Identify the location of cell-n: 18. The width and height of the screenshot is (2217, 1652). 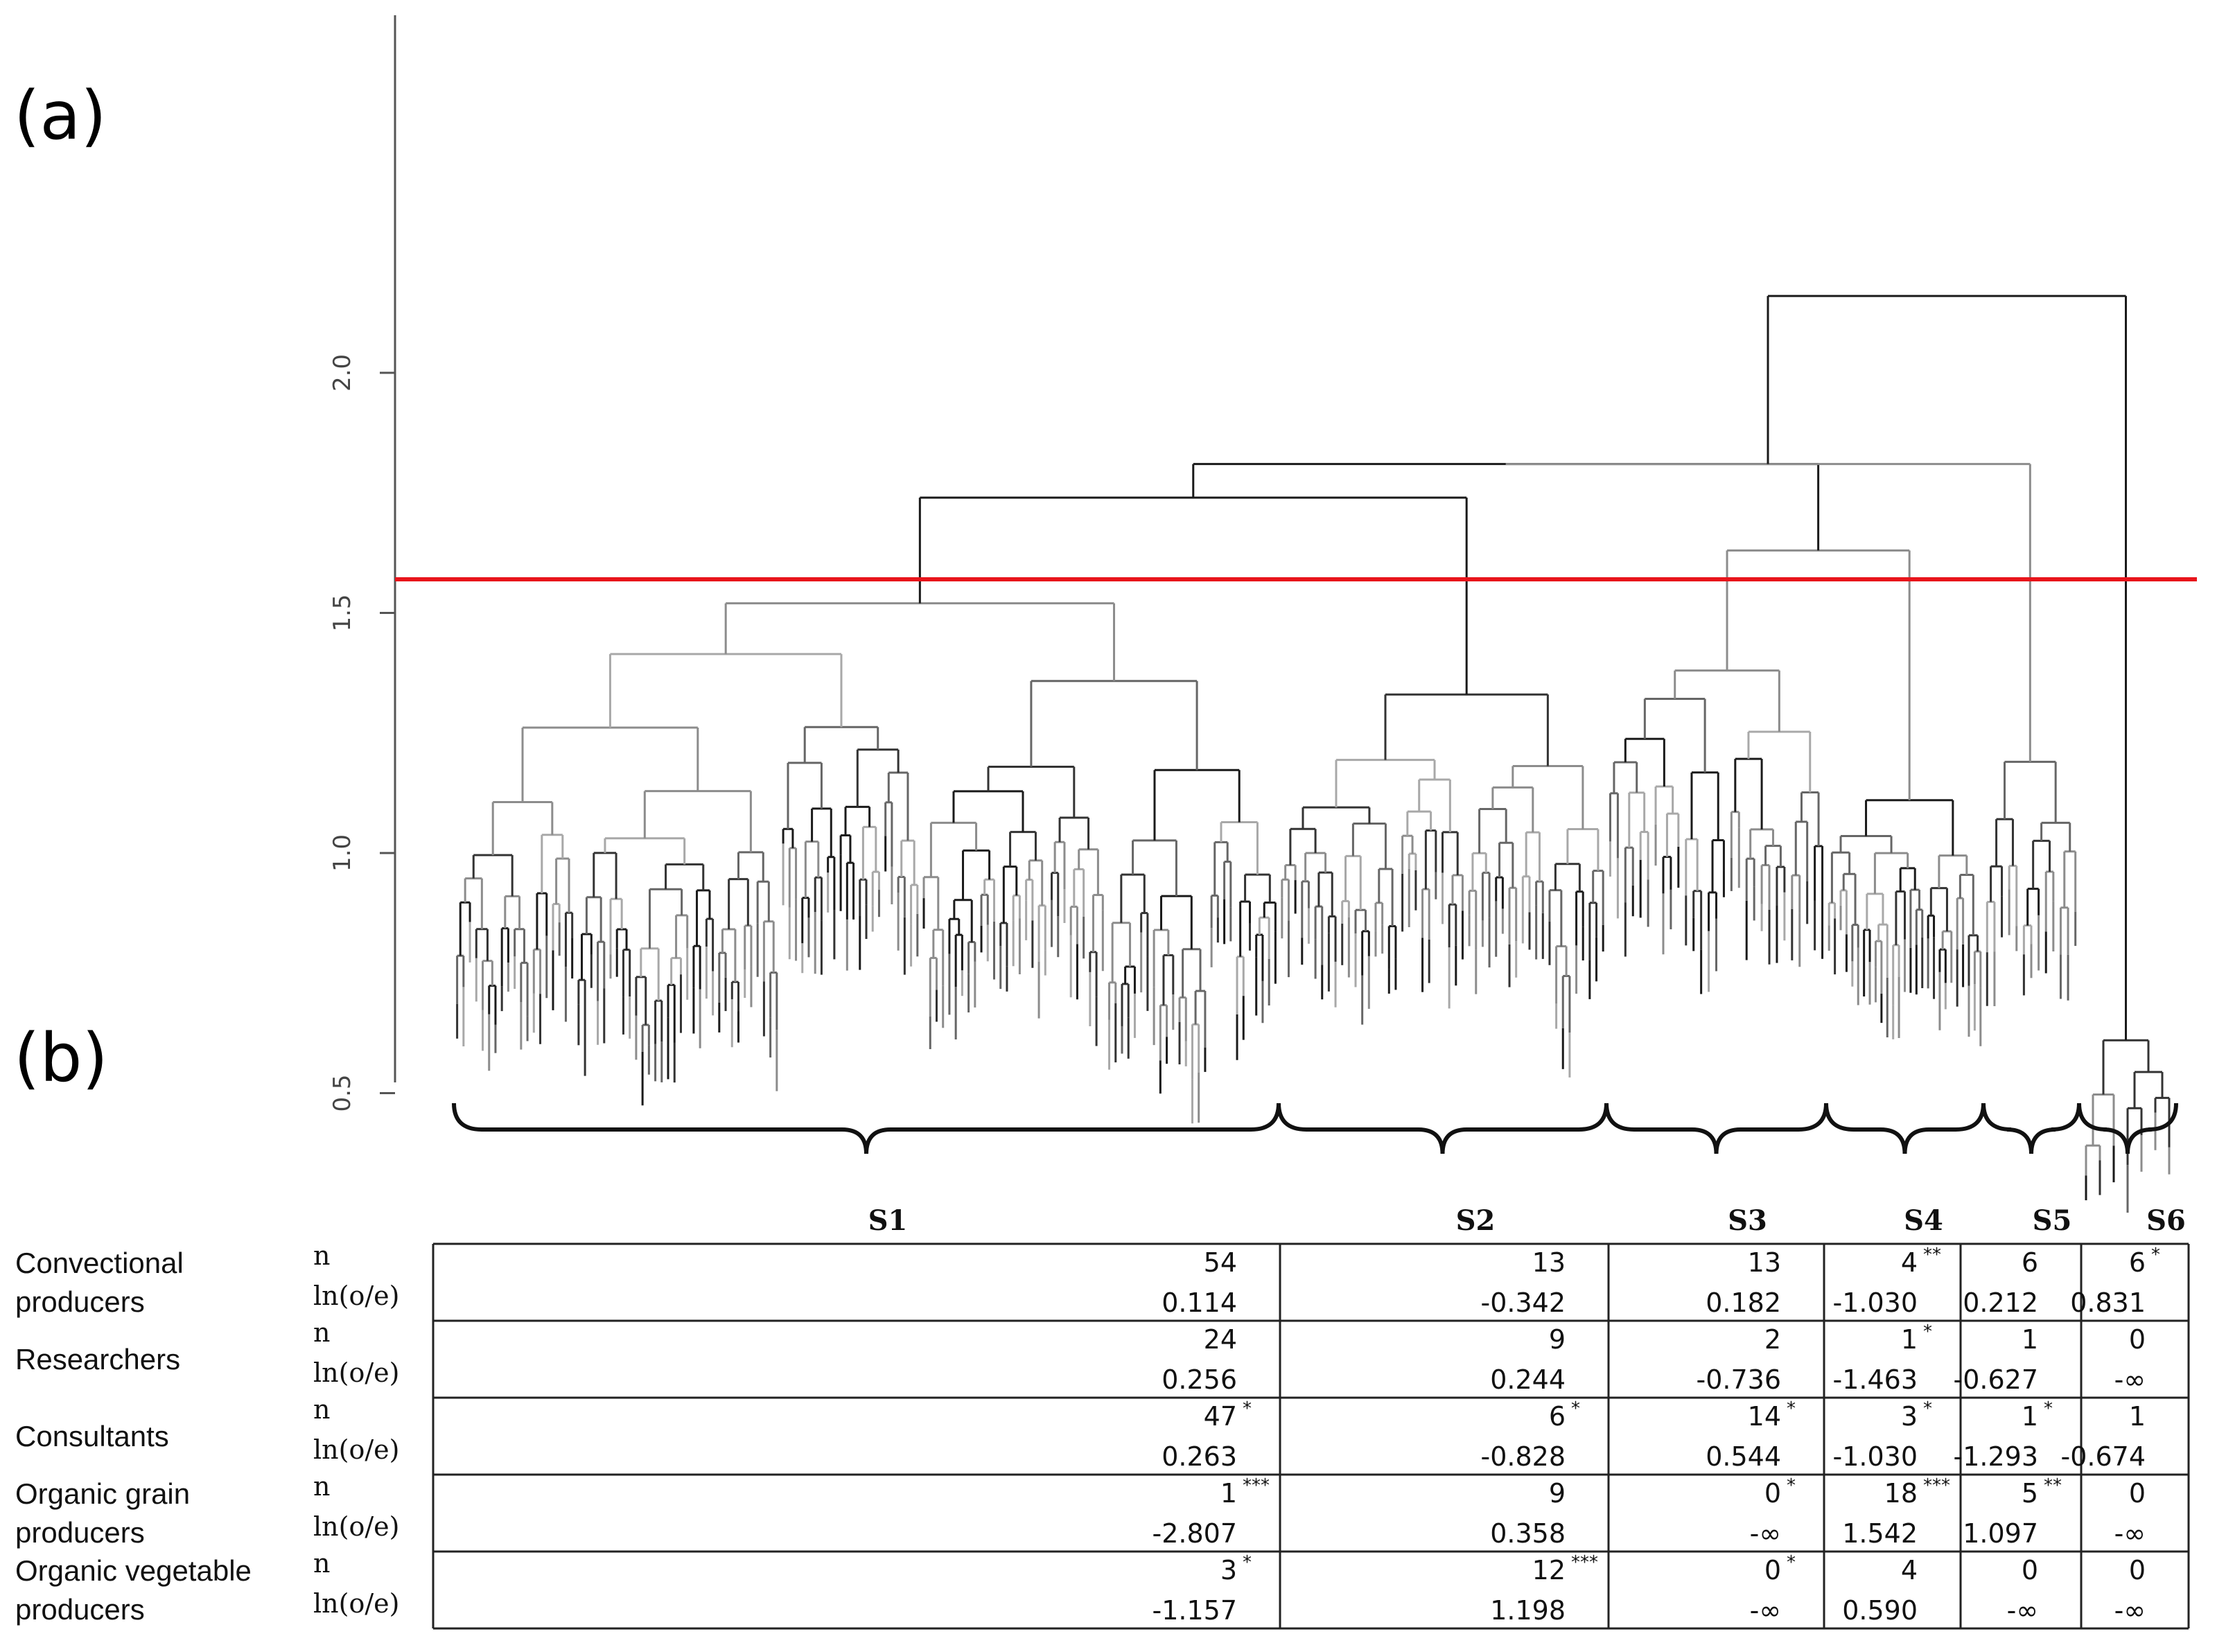
(1901, 1493).